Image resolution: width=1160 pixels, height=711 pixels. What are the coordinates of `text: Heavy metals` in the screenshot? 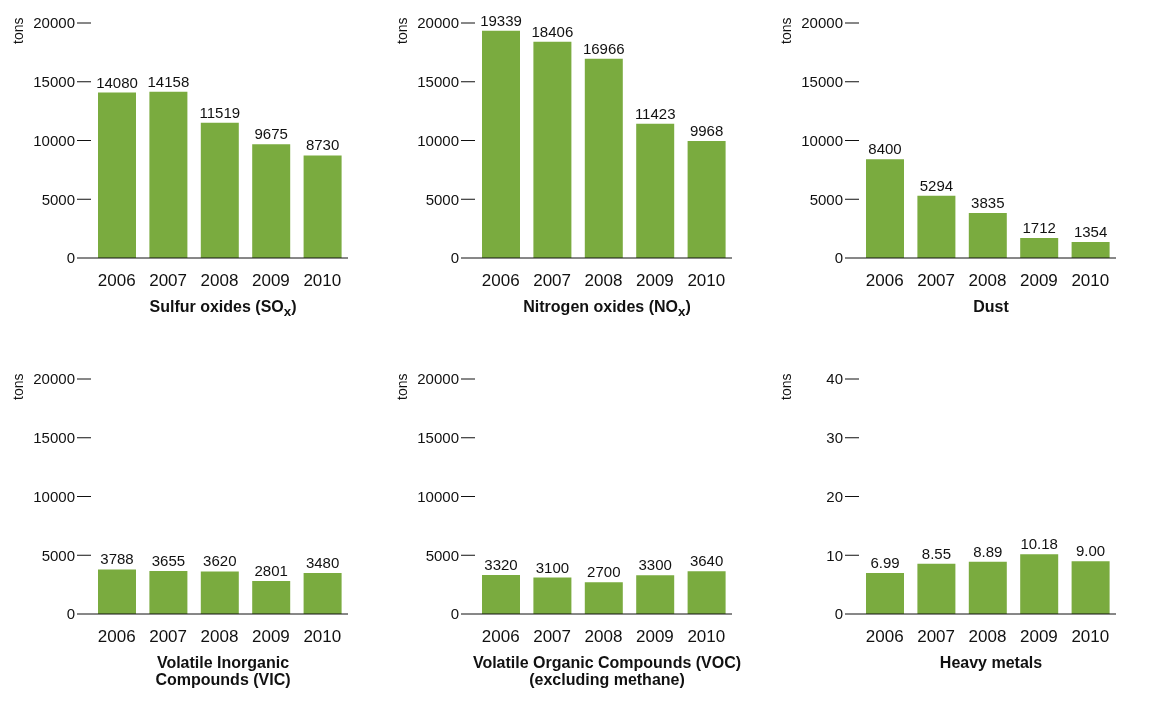 It's located at (991, 662).